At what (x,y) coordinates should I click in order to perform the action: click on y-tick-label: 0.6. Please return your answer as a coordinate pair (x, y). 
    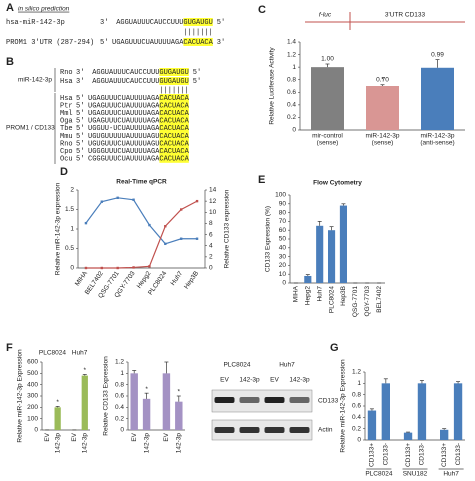
    Looking at the image, I should click on (119, 396).